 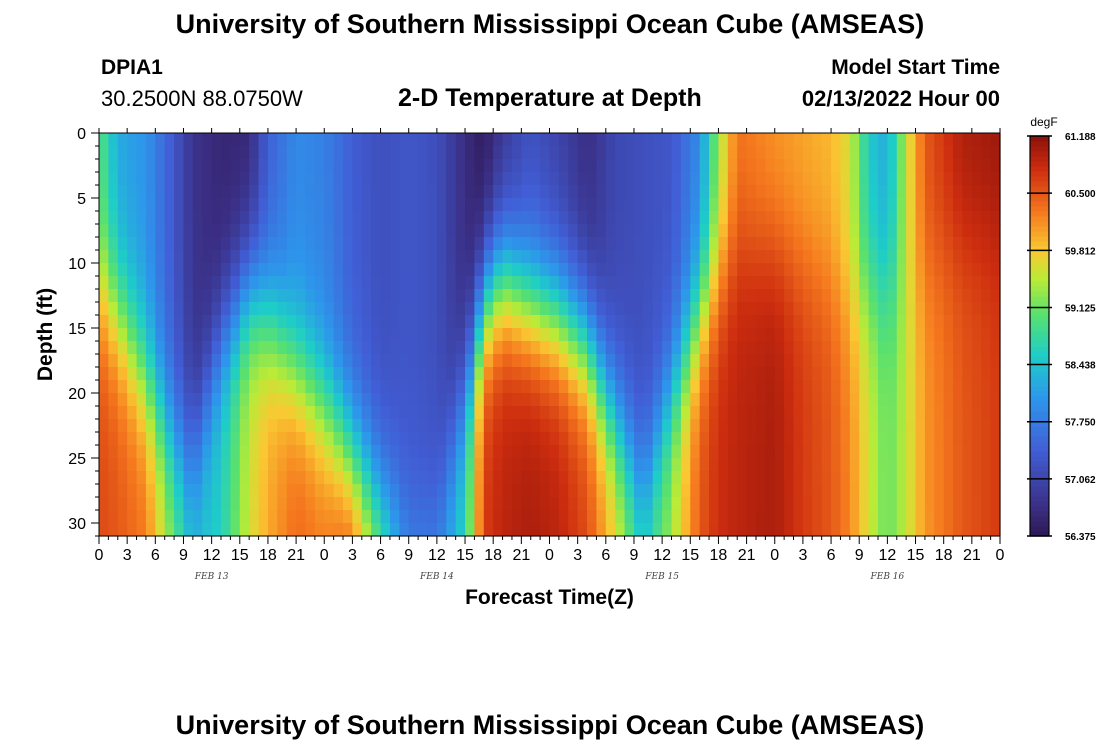 I want to click on y-tick-label: 5, so click(x=81, y=199).